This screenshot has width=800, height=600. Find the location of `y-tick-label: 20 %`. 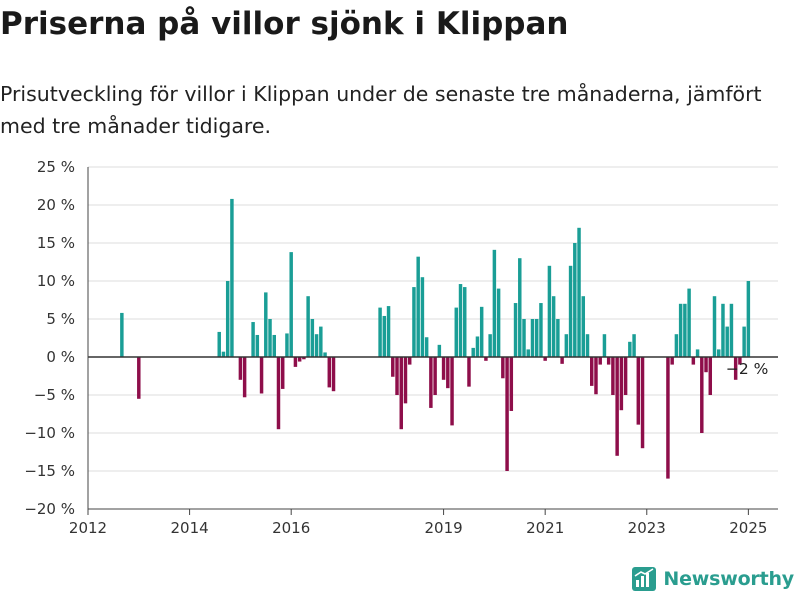

y-tick-label: 20 % is located at coordinates (56, 205).